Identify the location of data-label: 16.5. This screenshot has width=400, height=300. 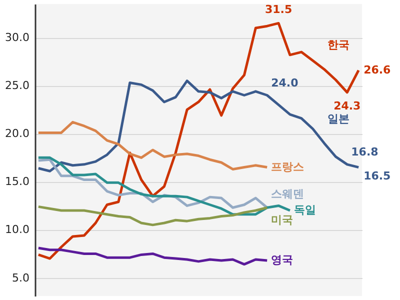
(377, 175).